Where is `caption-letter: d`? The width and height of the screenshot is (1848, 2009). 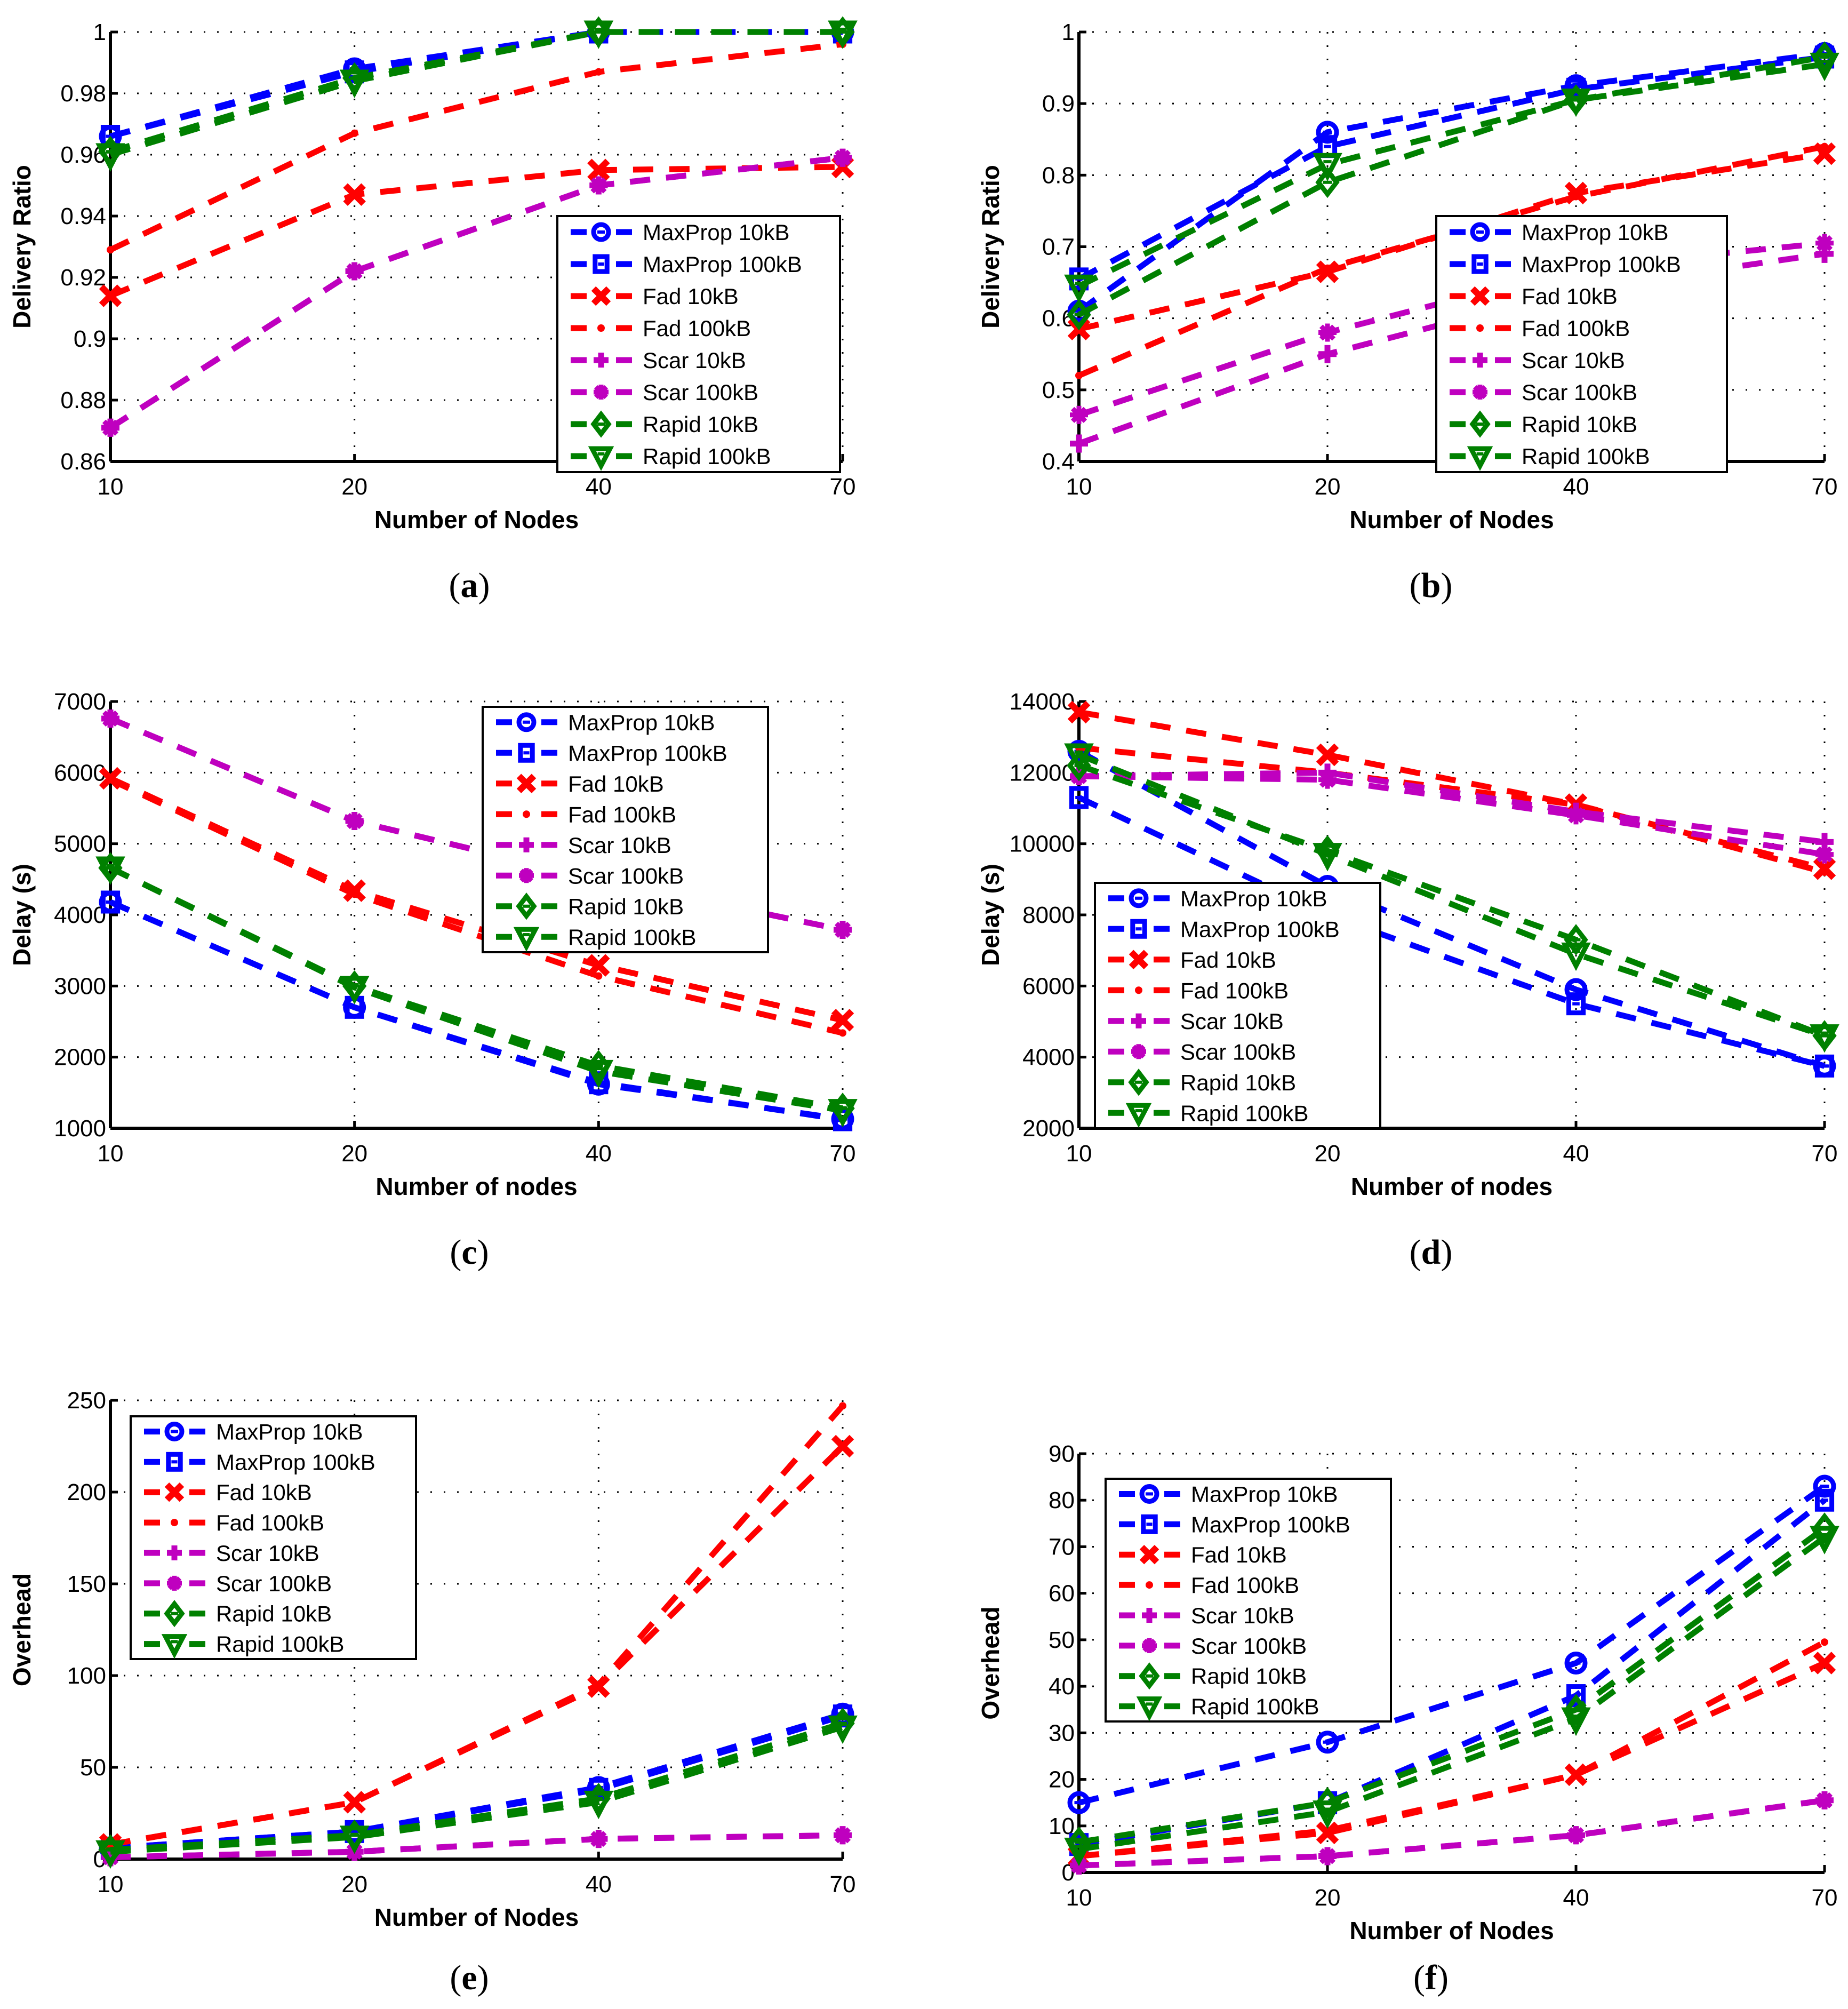
caption-letter: d is located at coordinates (1431, 1252).